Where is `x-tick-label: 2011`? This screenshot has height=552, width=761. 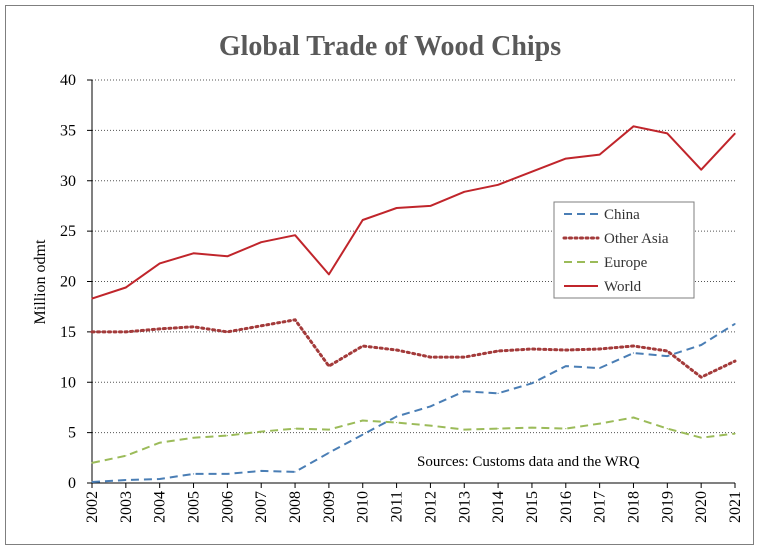 x-tick-label: 2011 is located at coordinates (397, 506).